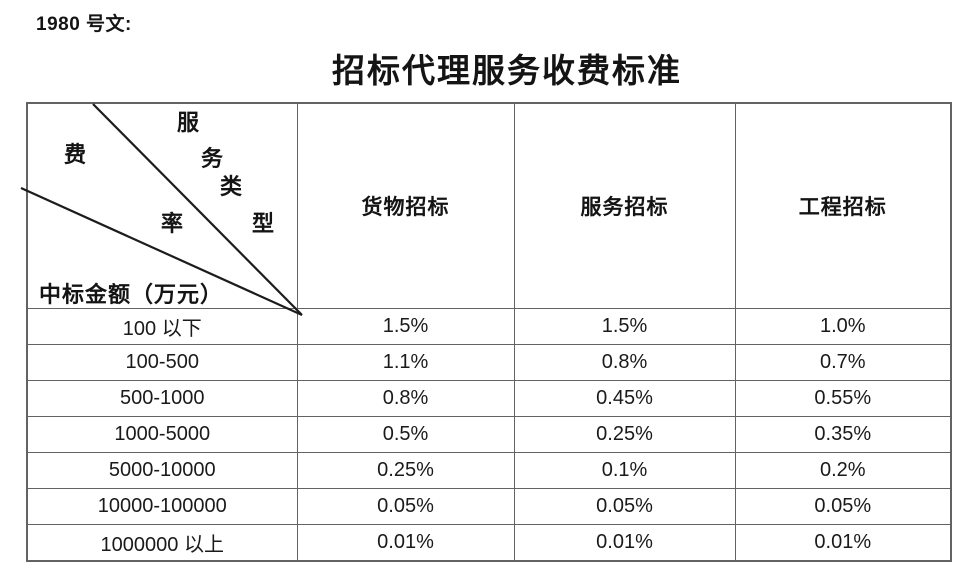 The height and width of the screenshot is (581, 976). Describe the element at coordinates (405, 362) in the screenshot. I see `rate-cell: 1.1%` at that location.